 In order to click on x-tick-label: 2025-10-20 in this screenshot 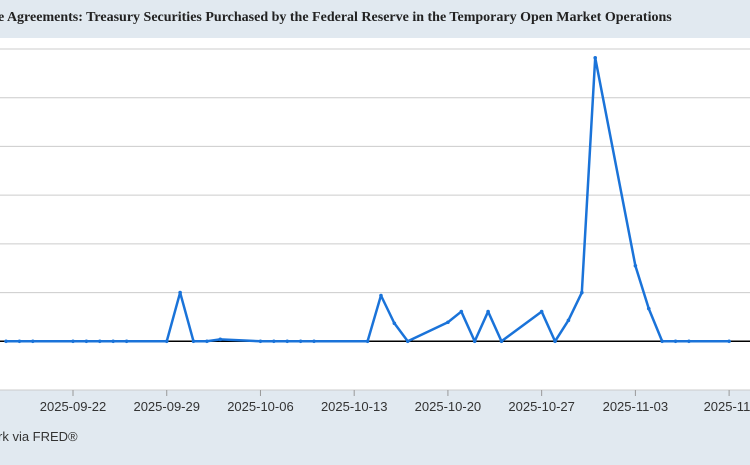, I will do `click(448, 406)`.